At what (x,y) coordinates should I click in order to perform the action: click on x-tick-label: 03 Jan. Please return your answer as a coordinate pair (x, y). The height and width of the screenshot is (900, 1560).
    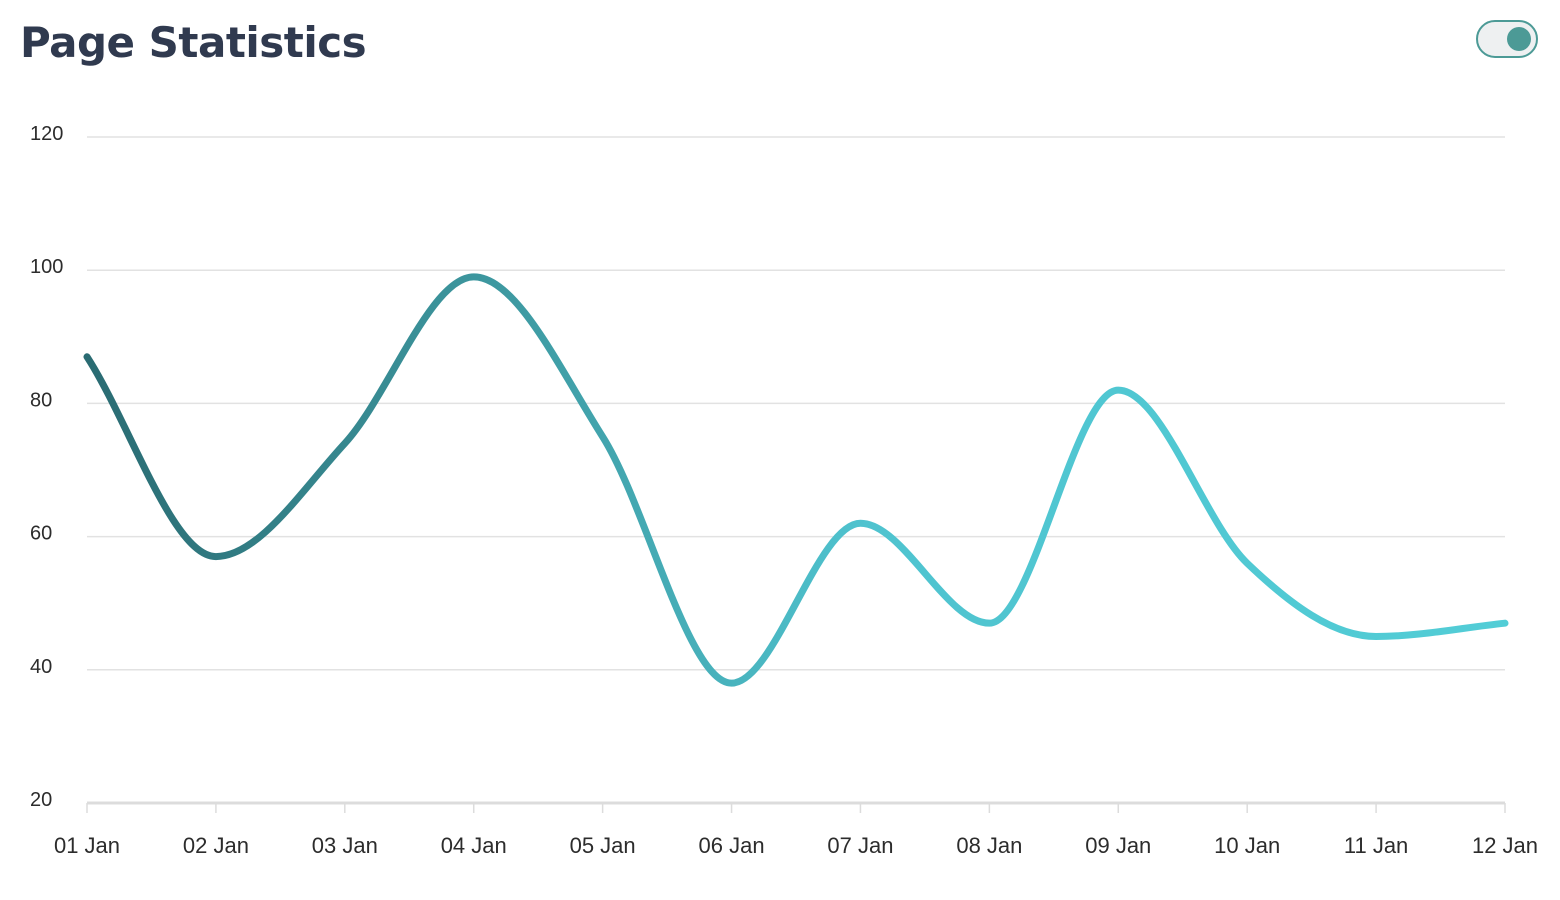
    Looking at the image, I should click on (345, 845).